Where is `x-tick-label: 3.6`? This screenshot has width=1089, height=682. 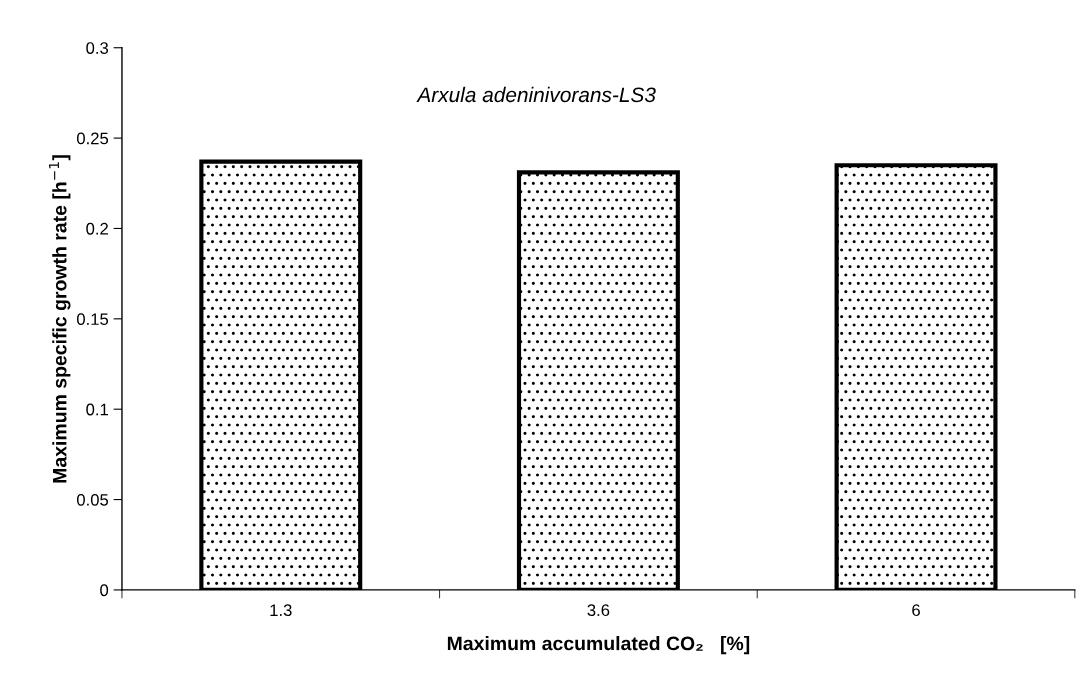
x-tick-label: 3.6 is located at coordinates (598, 610).